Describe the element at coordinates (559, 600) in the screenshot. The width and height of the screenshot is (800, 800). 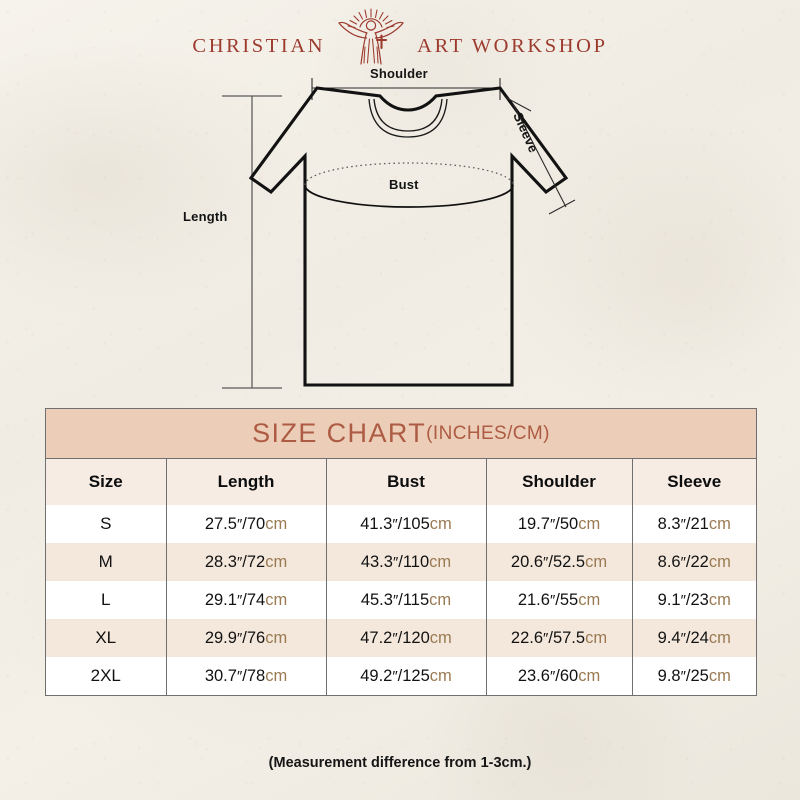
I see `cell-shoulder: 21.6″/55cm` at that location.